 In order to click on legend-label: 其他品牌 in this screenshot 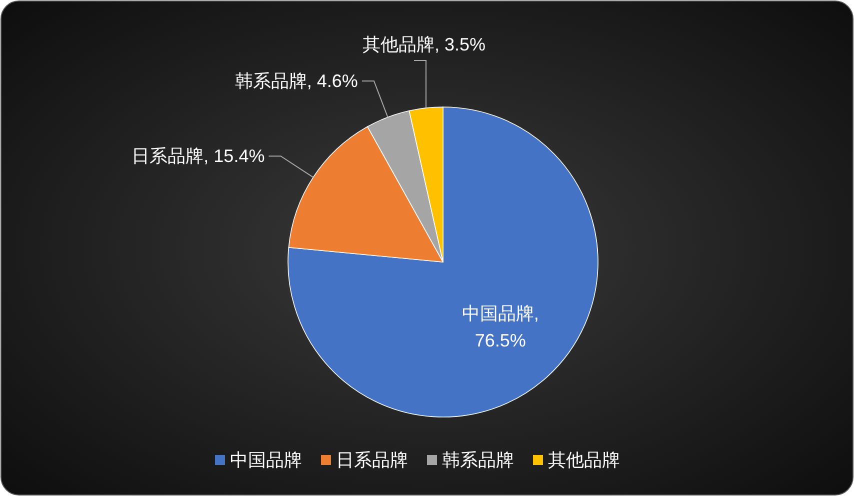, I will do `click(584, 460)`.